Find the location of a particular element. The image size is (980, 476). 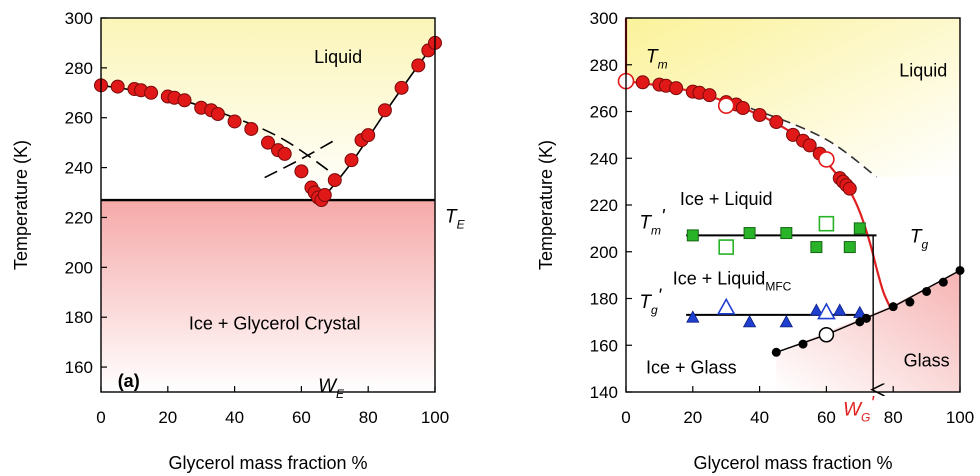

panel2-label-tg: Tg is located at coordinates (919, 238).